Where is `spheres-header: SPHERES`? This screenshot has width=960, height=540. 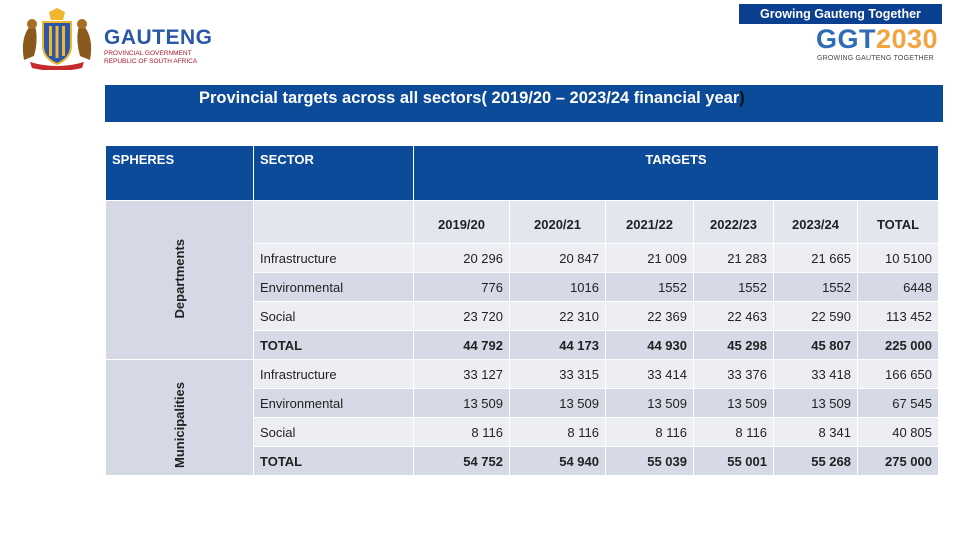
spheres-header: SPHERES is located at coordinates (179, 173).